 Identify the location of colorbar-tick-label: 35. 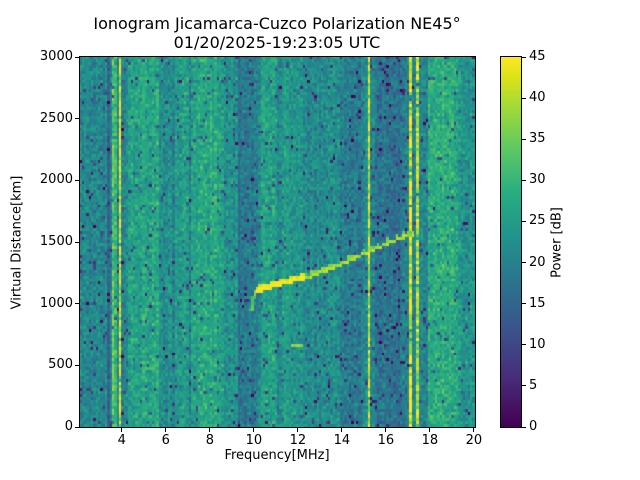
(537, 139).